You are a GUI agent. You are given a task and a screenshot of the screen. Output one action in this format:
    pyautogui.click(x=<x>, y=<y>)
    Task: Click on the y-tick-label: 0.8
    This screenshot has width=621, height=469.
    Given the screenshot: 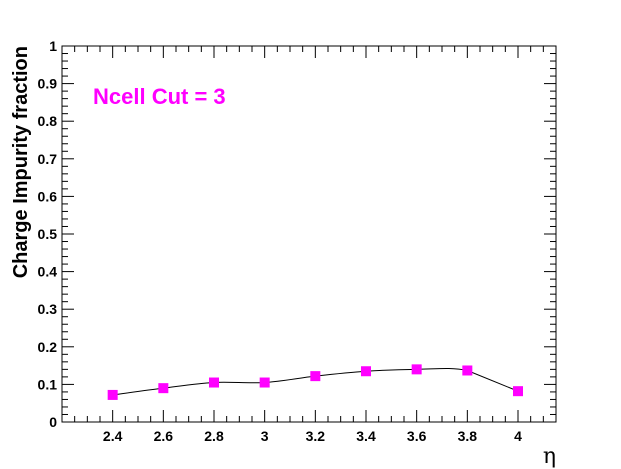 What is the action you would take?
    pyautogui.click(x=48, y=121)
    